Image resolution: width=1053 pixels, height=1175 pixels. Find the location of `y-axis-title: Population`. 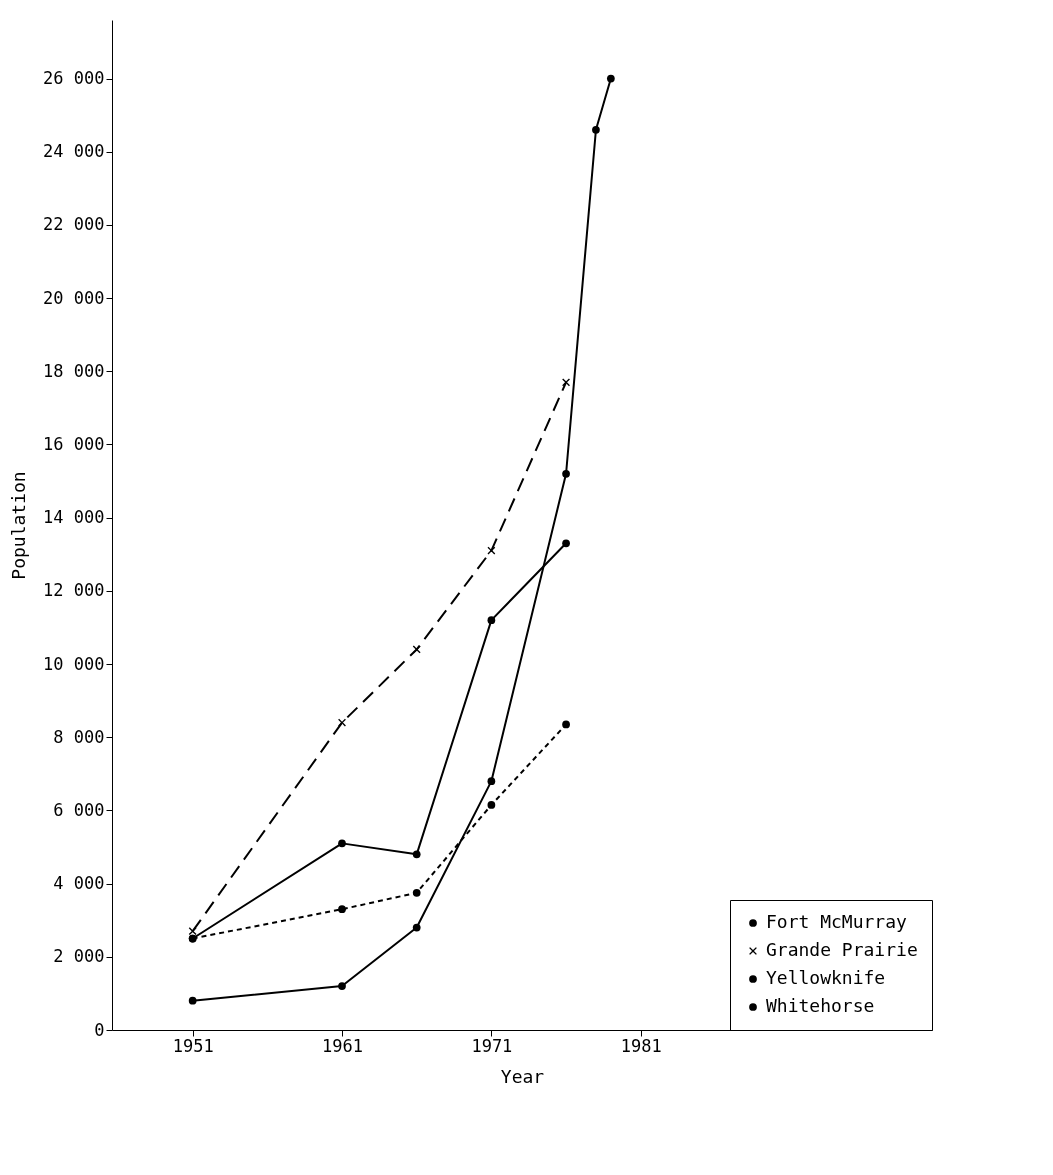

y-axis-title: Population is located at coordinates (19, 525).